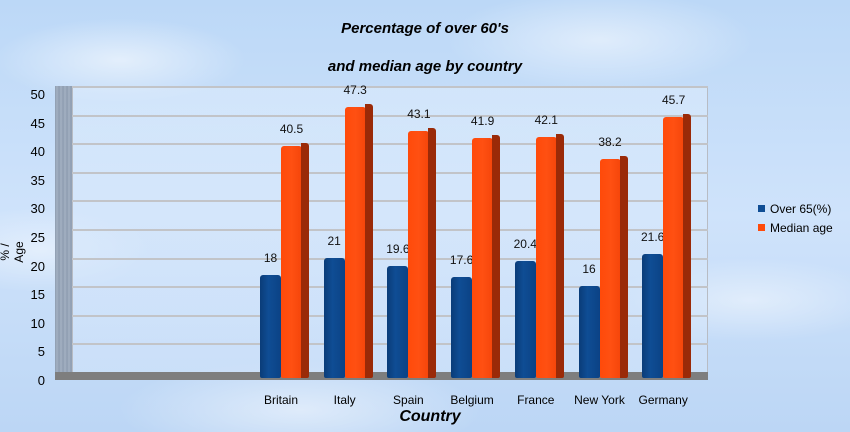 This screenshot has width=850, height=432. What do you see at coordinates (482, 121) in the screenshot?
I see `data-label: 41.9` at bounding box center [482, 121].